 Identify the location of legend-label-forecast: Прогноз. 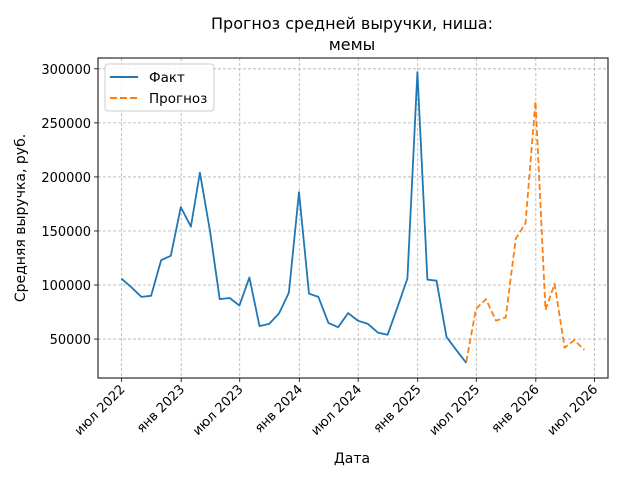
(178, 99).